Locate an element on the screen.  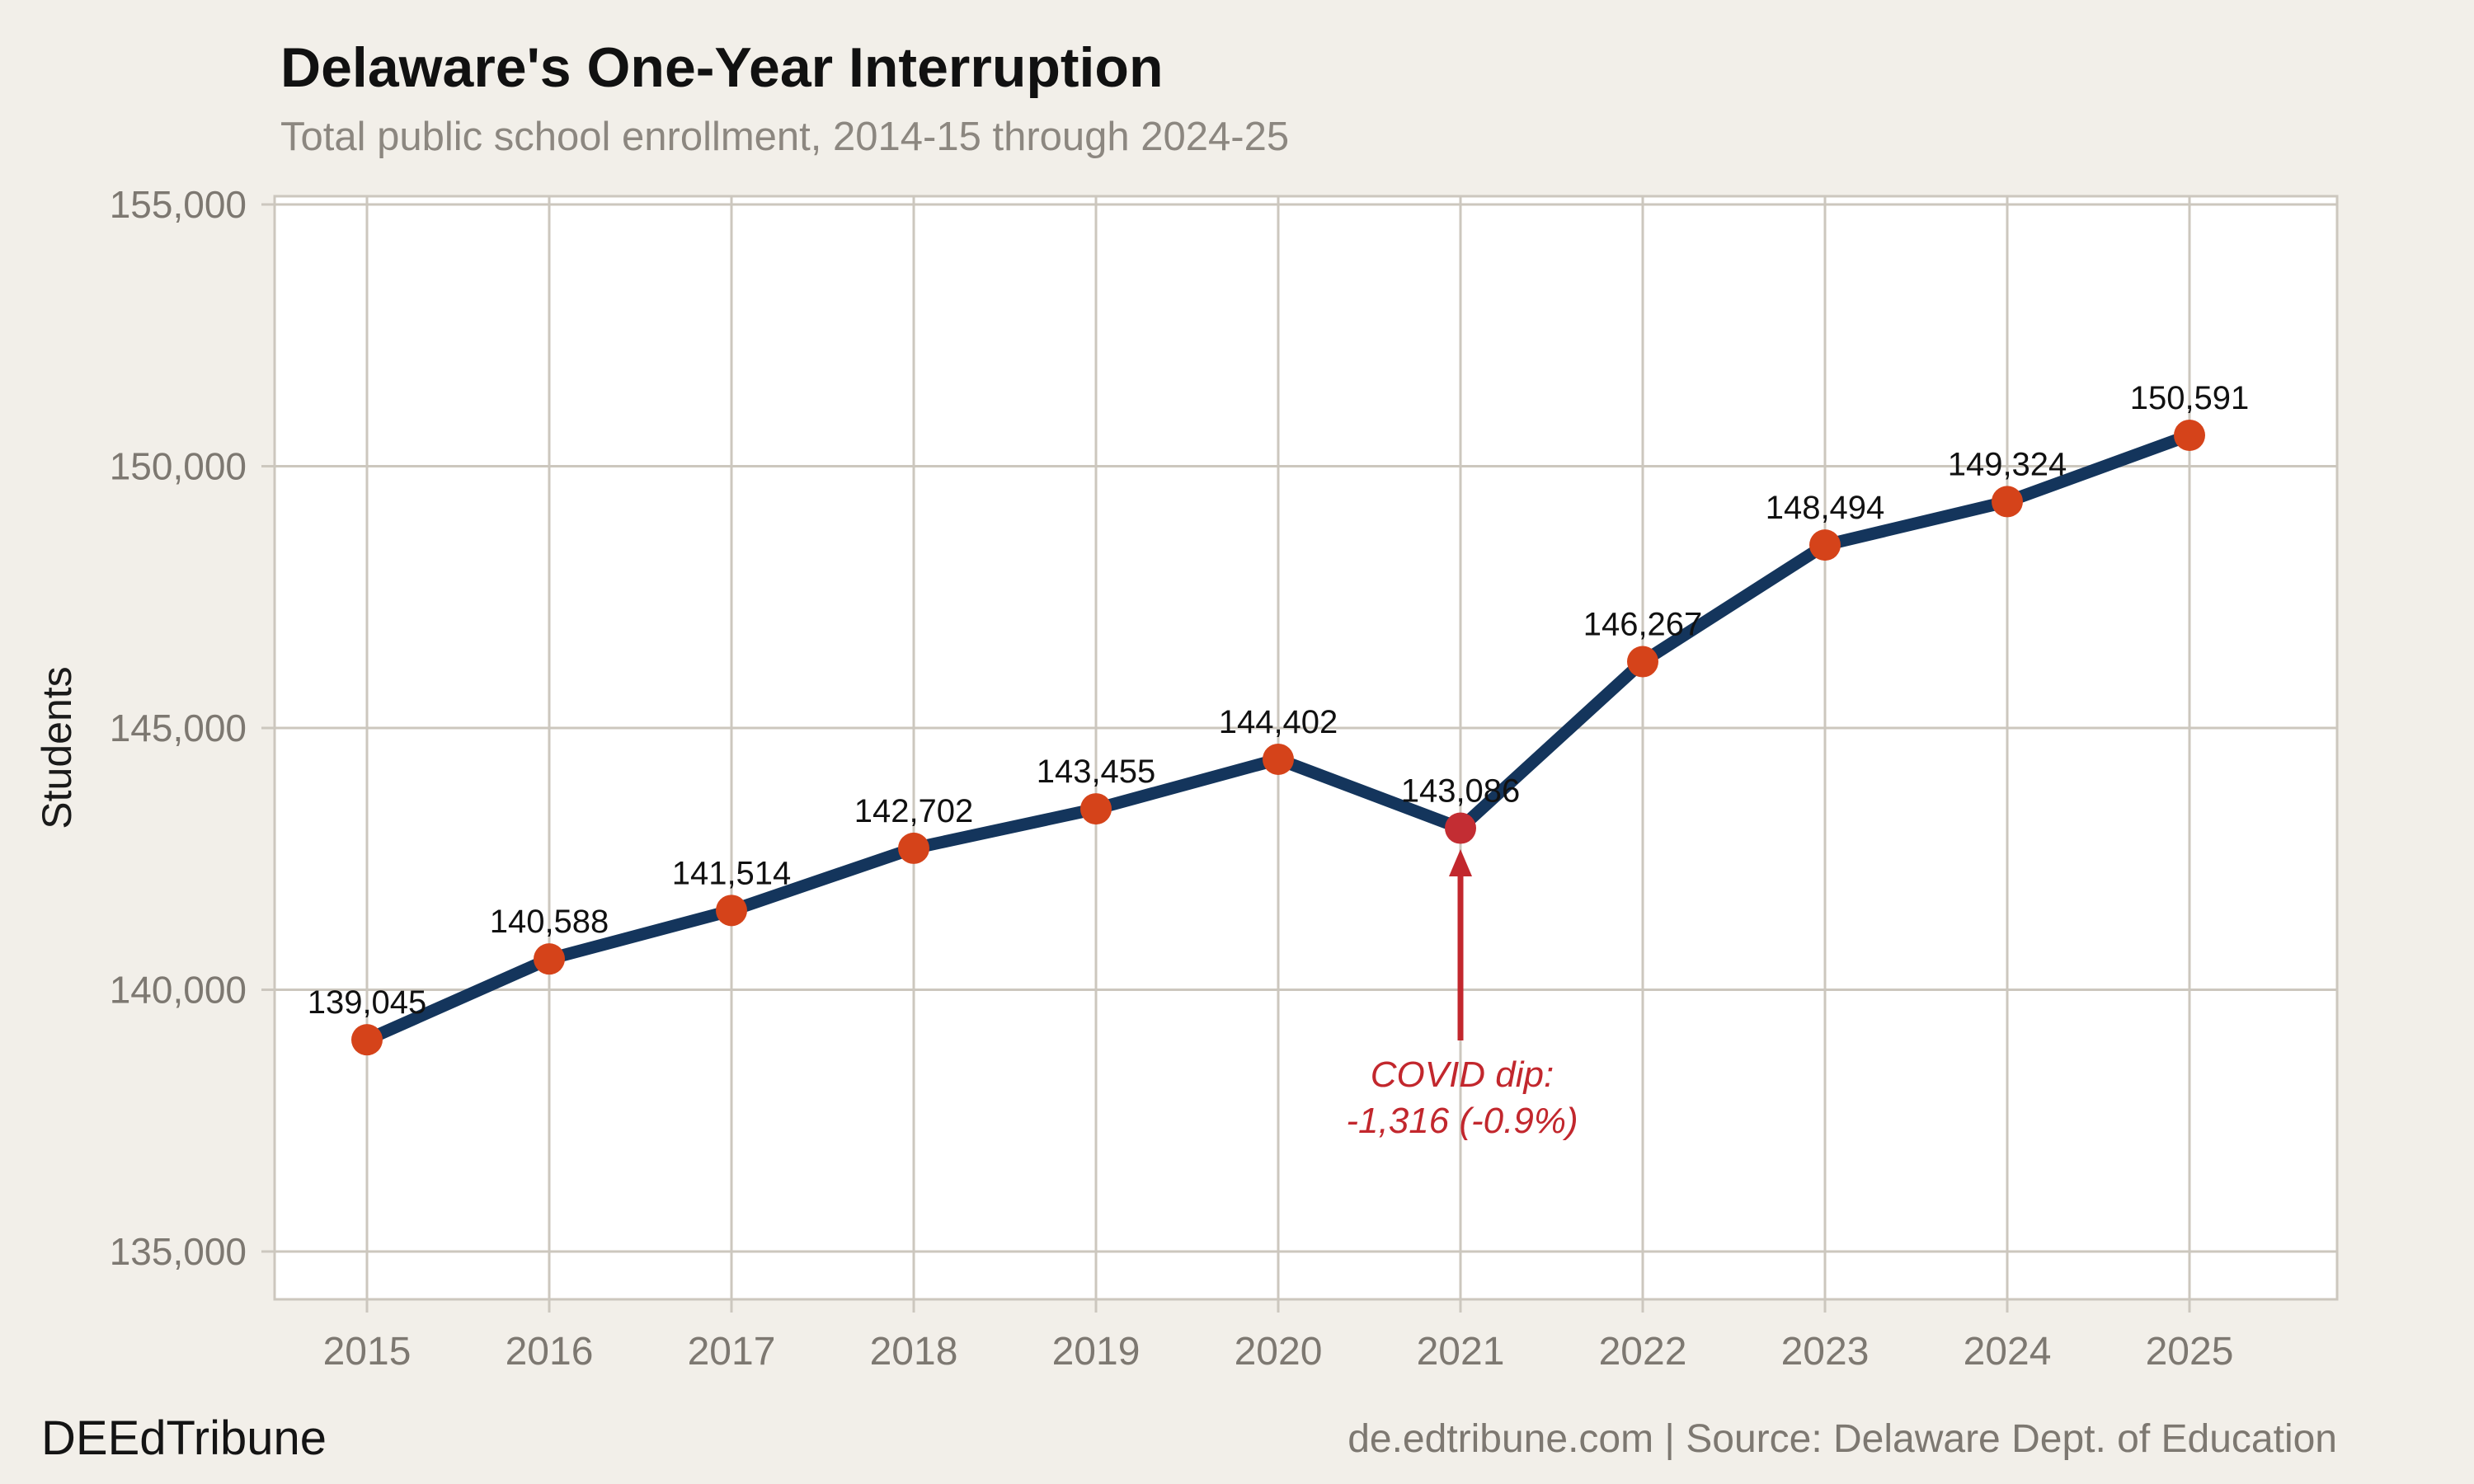
x-tick-label: 2015 is located at coordinates (367, 1352).